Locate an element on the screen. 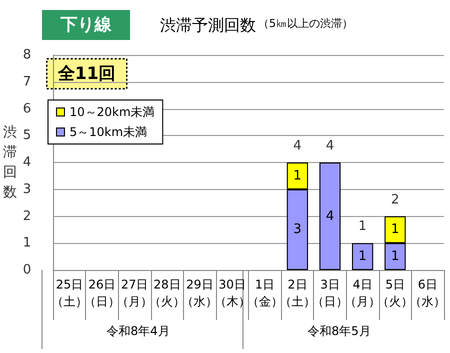 The width and height of the screenshot is (450, 353). y-tick-label: 8 is located at coordinates (27, 55).